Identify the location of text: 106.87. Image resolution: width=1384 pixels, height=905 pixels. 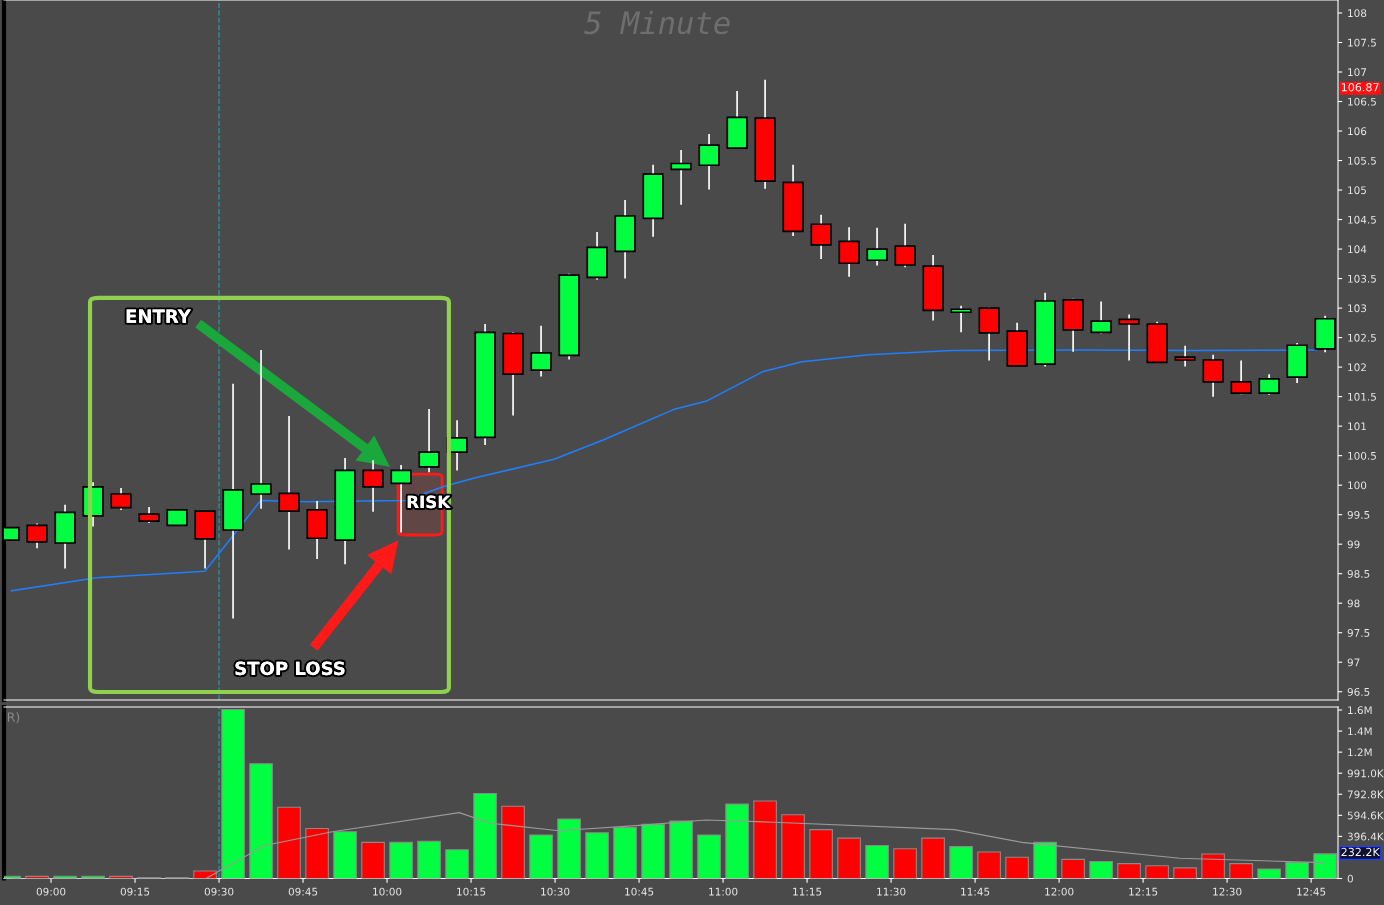
(1360, 87).